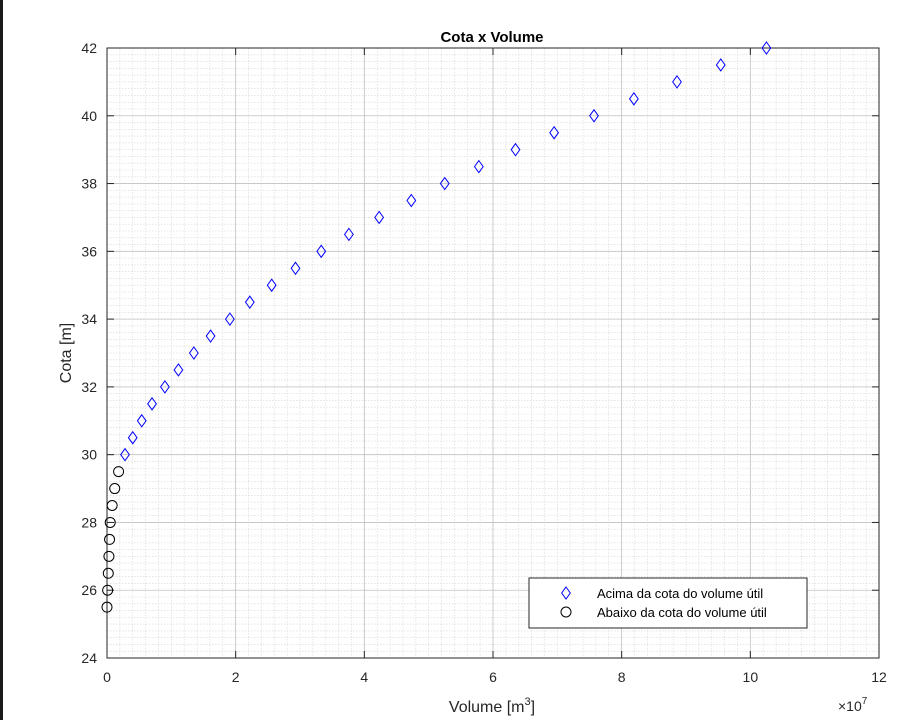  I want to click on x-axis-exponent: ×10⁷, so click(853, 705).